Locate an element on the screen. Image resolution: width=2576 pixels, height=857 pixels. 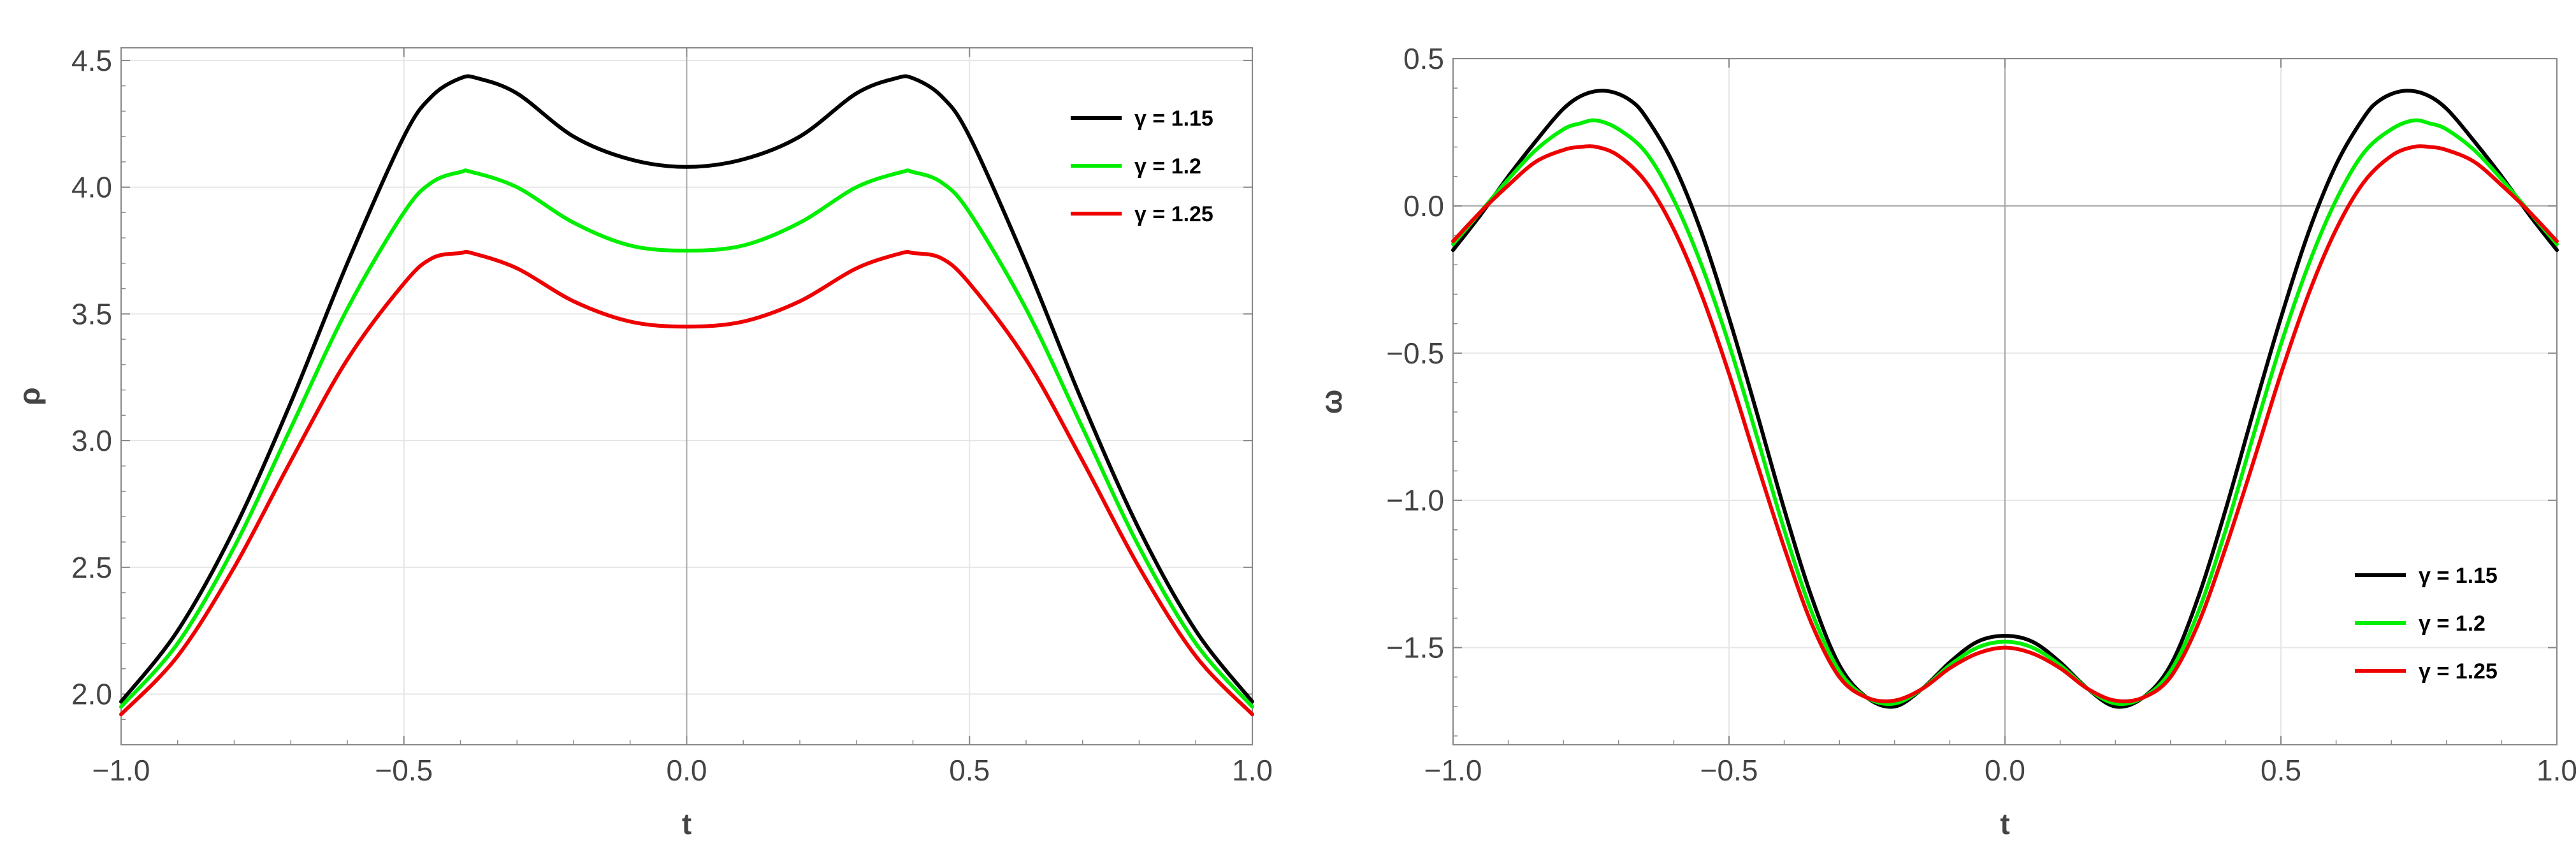
omega-legend: γ = 1.15 γ = 1.2 γ = 1.25 is located at coordinates (2426, 624).